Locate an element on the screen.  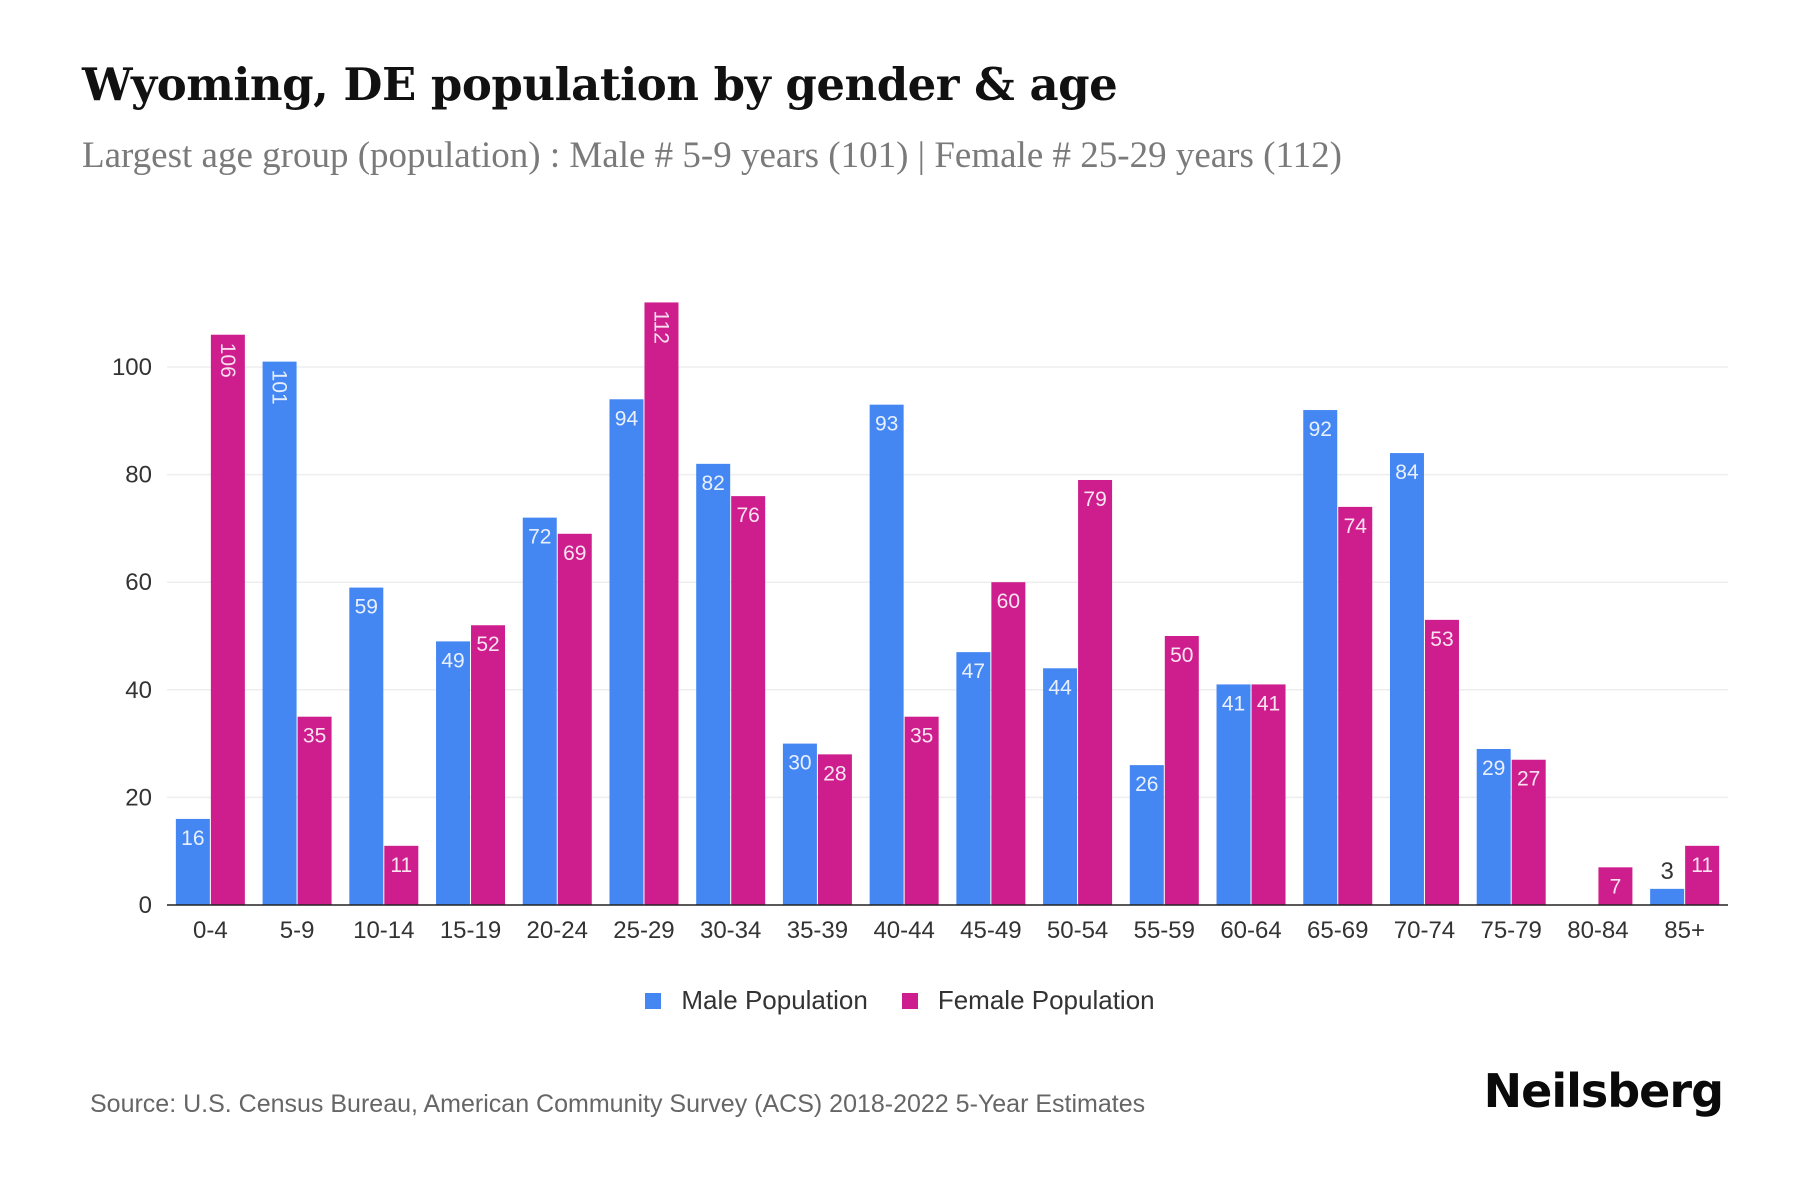
bar-label-female: 28 is located at coordinates (834, 773).